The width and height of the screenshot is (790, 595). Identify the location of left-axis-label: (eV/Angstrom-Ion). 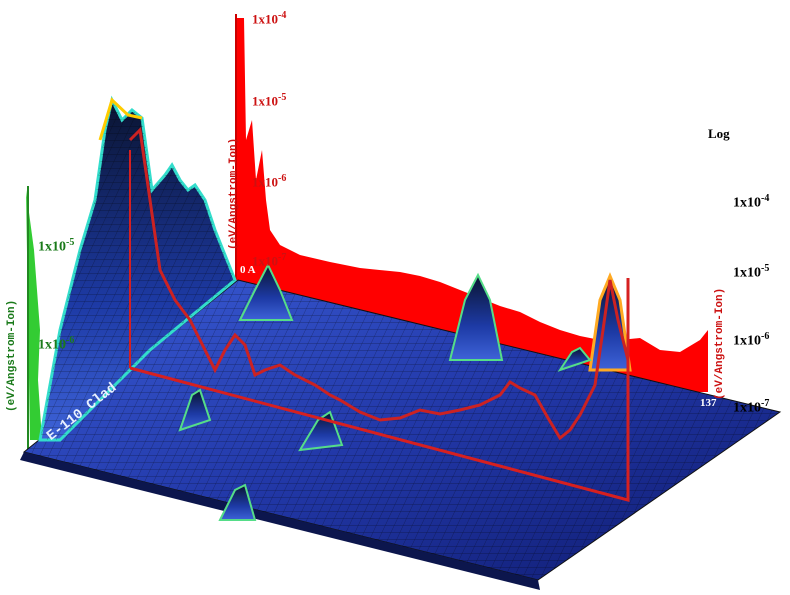
(12, 355).